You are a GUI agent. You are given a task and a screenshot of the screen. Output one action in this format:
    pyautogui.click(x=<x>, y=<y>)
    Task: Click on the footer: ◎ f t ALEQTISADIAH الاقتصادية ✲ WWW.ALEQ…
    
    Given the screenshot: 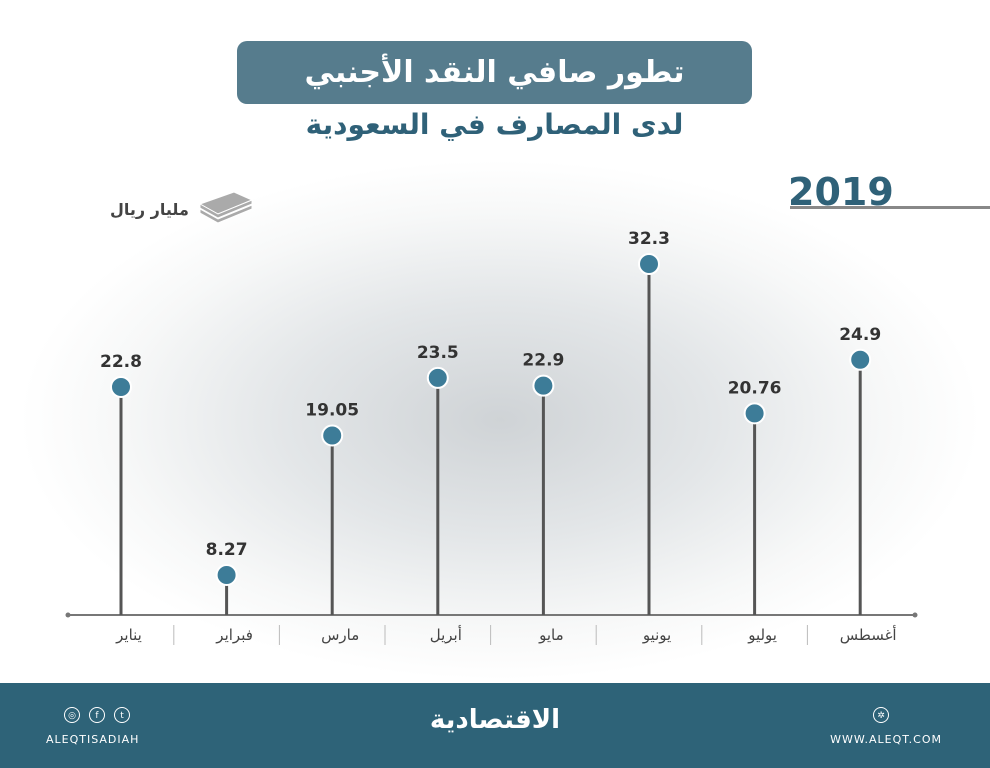 What is the action you would take?
    pyautogui.click(x=495, y=725)
    